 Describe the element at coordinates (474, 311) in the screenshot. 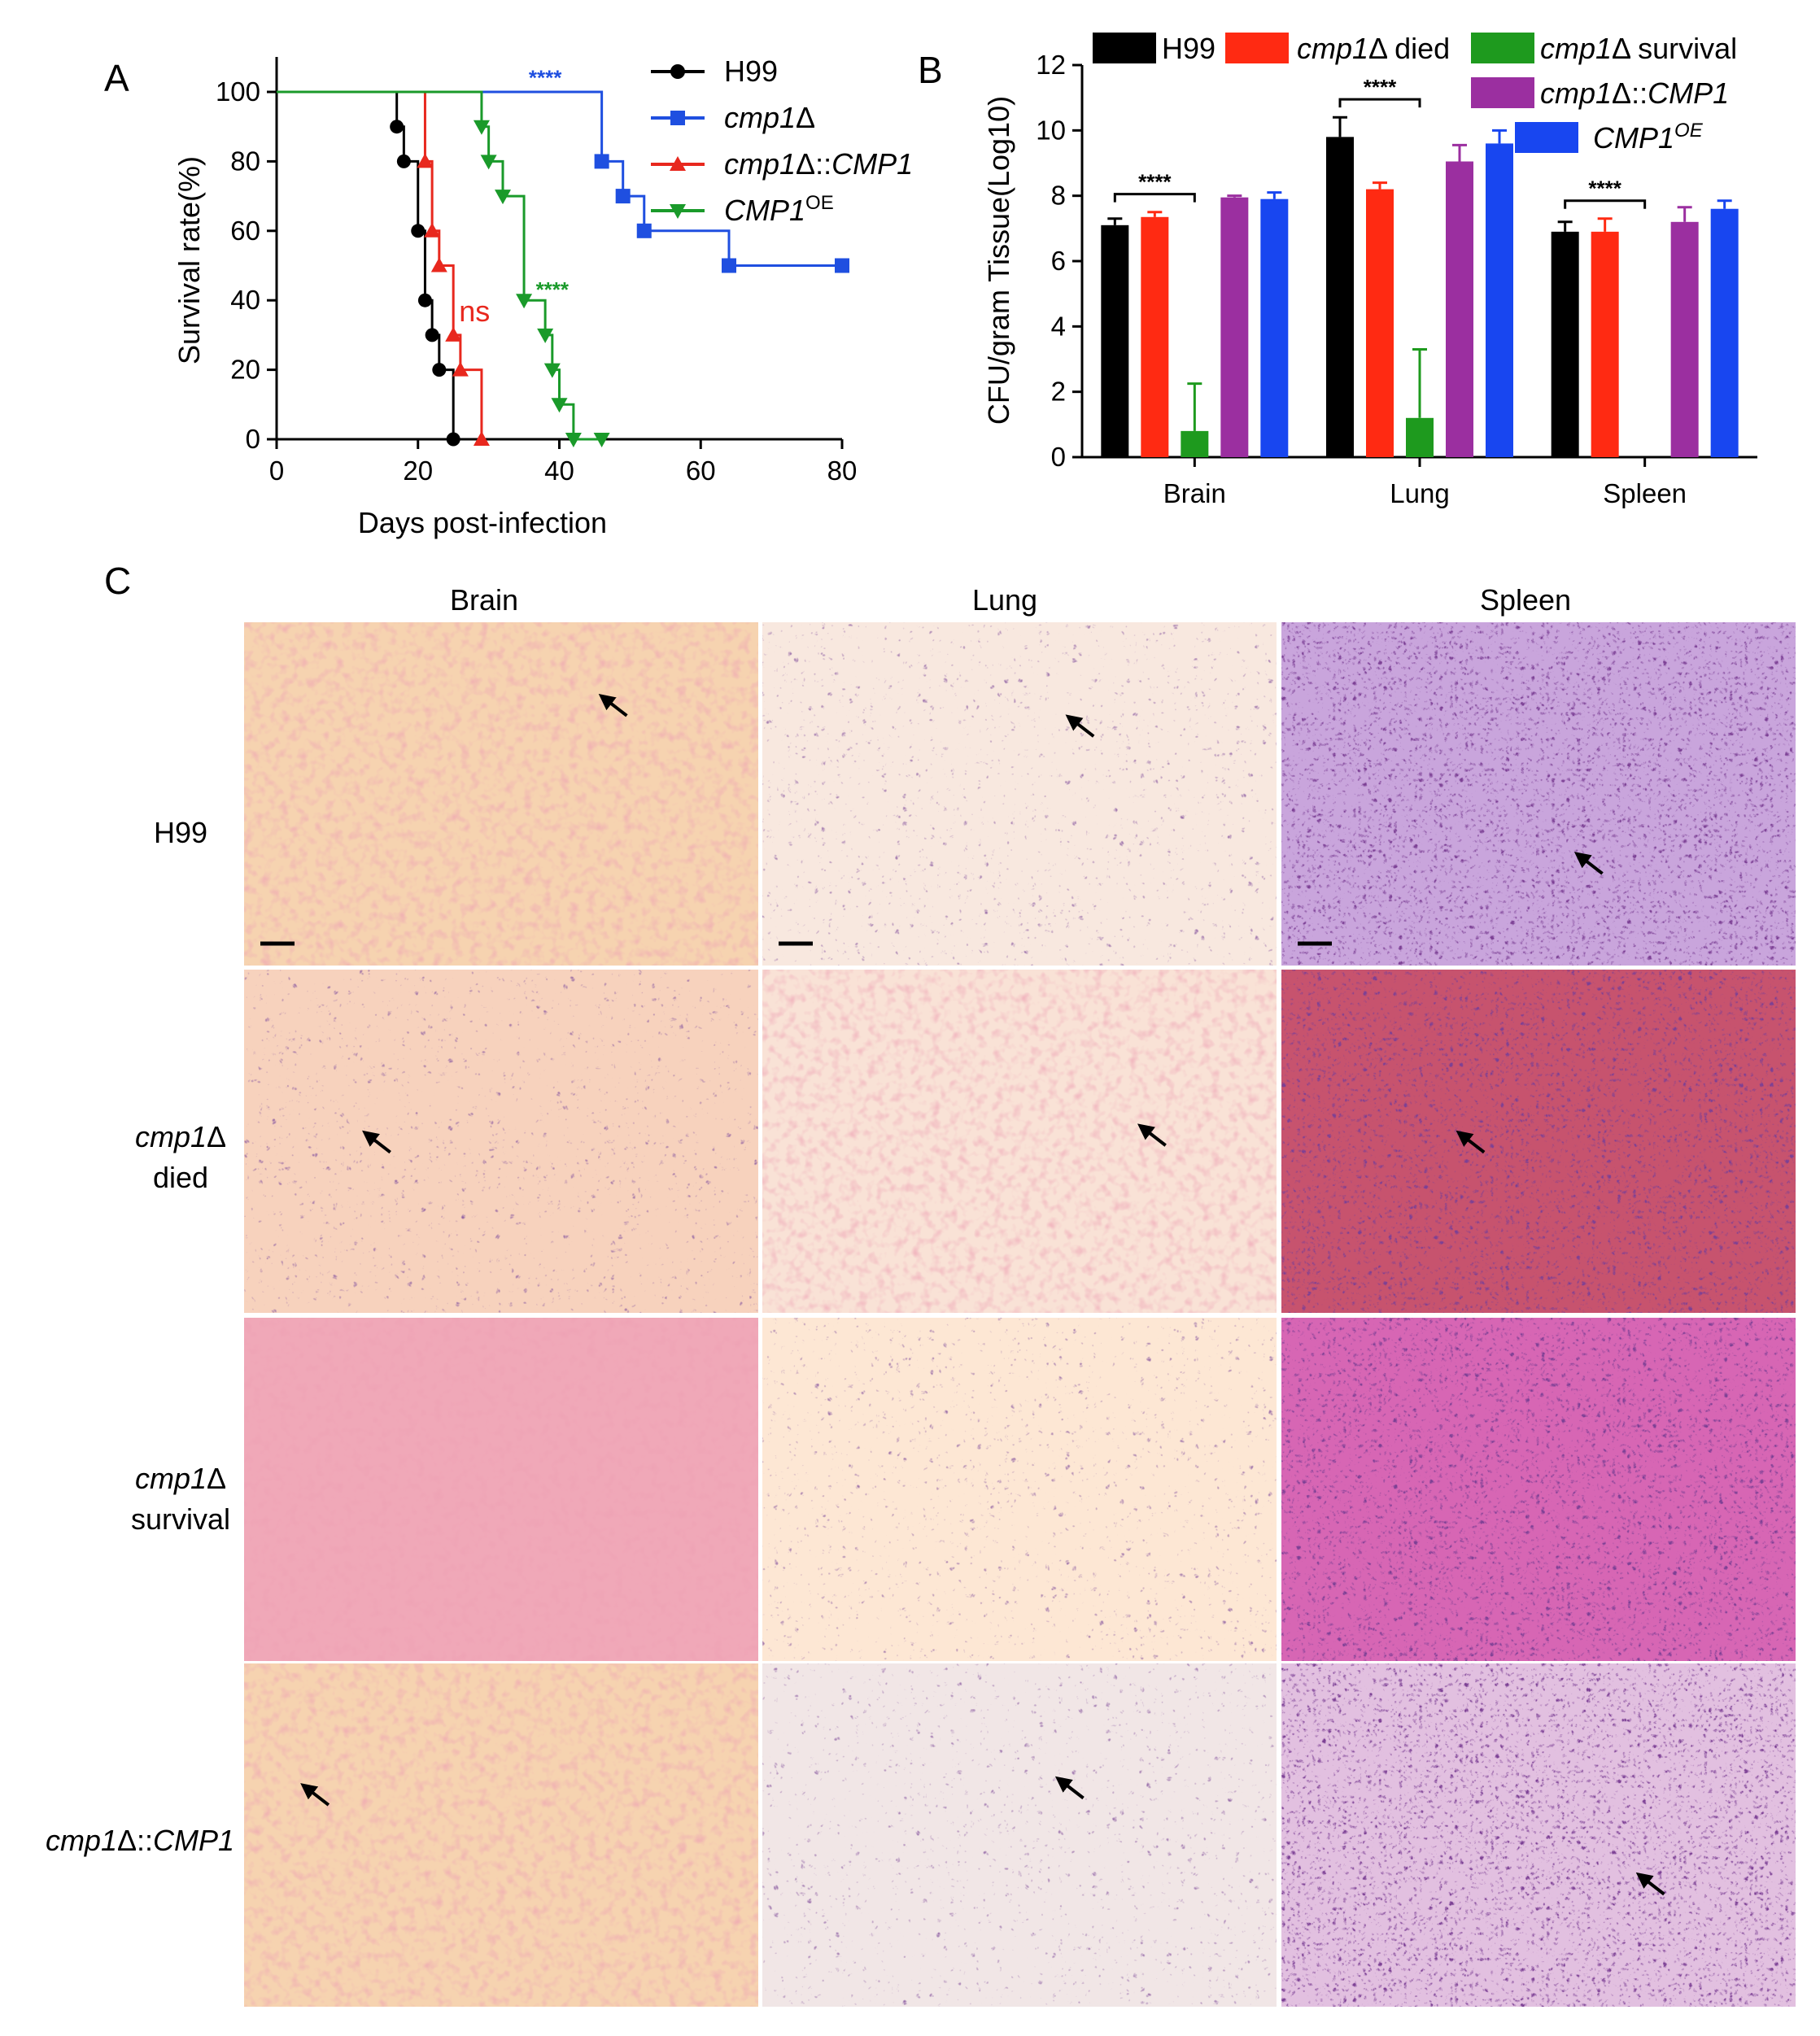

I see `survival-annotation: ns` at that location.